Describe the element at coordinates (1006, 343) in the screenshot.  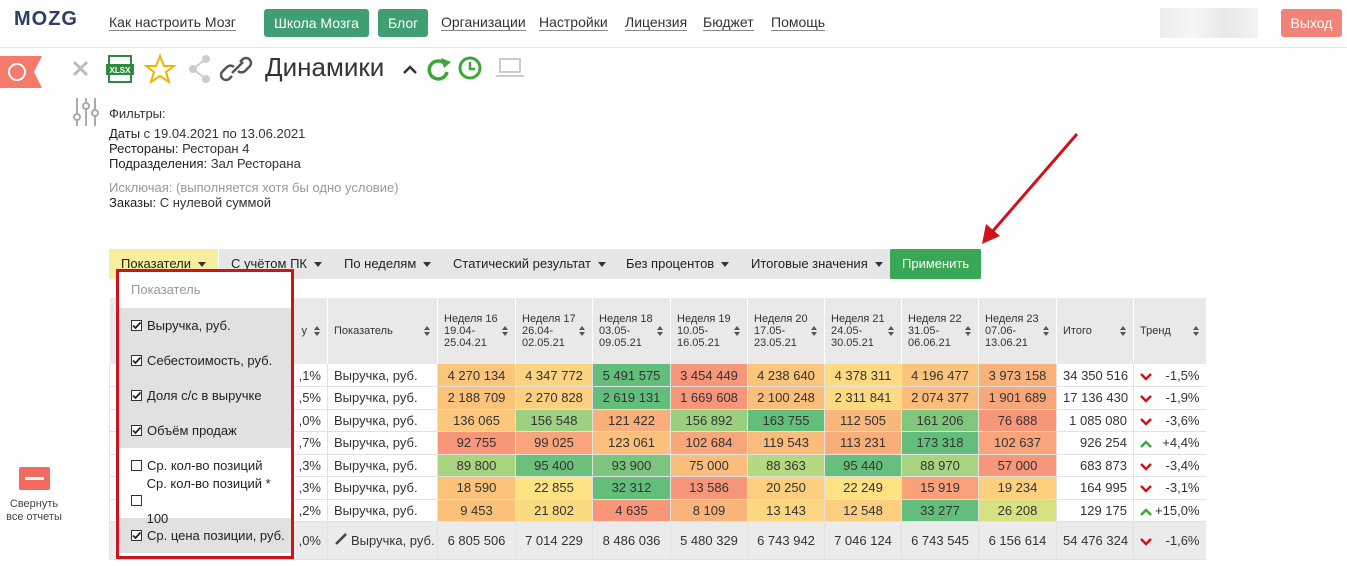
I see `week-to: 13.06.21` at that location.